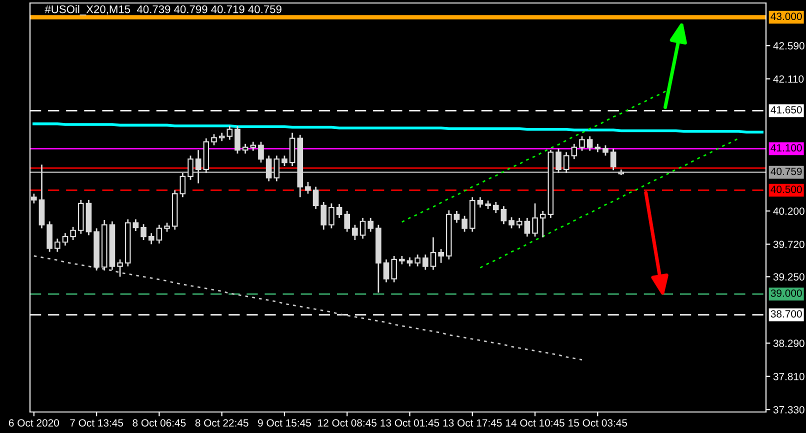 Image resolution: width=806 pixels, height=433 pixels. I want to click on ref-line-label: 38.700, so click(786, 314).